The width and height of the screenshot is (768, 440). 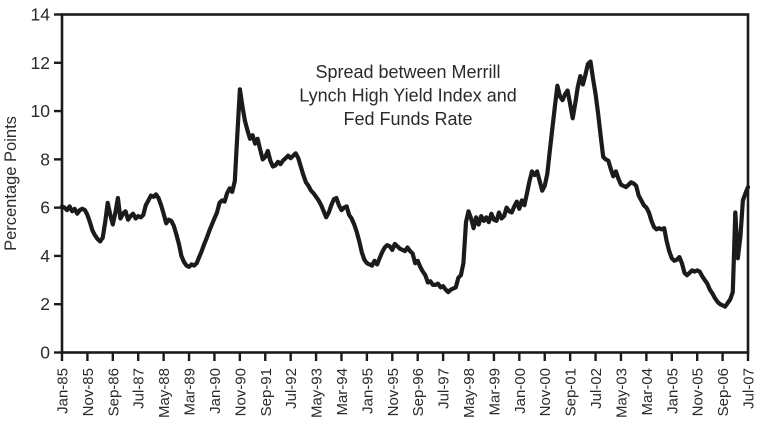 I want to click on x-axis-tick-label: May-88, so click(x=164, y=393).